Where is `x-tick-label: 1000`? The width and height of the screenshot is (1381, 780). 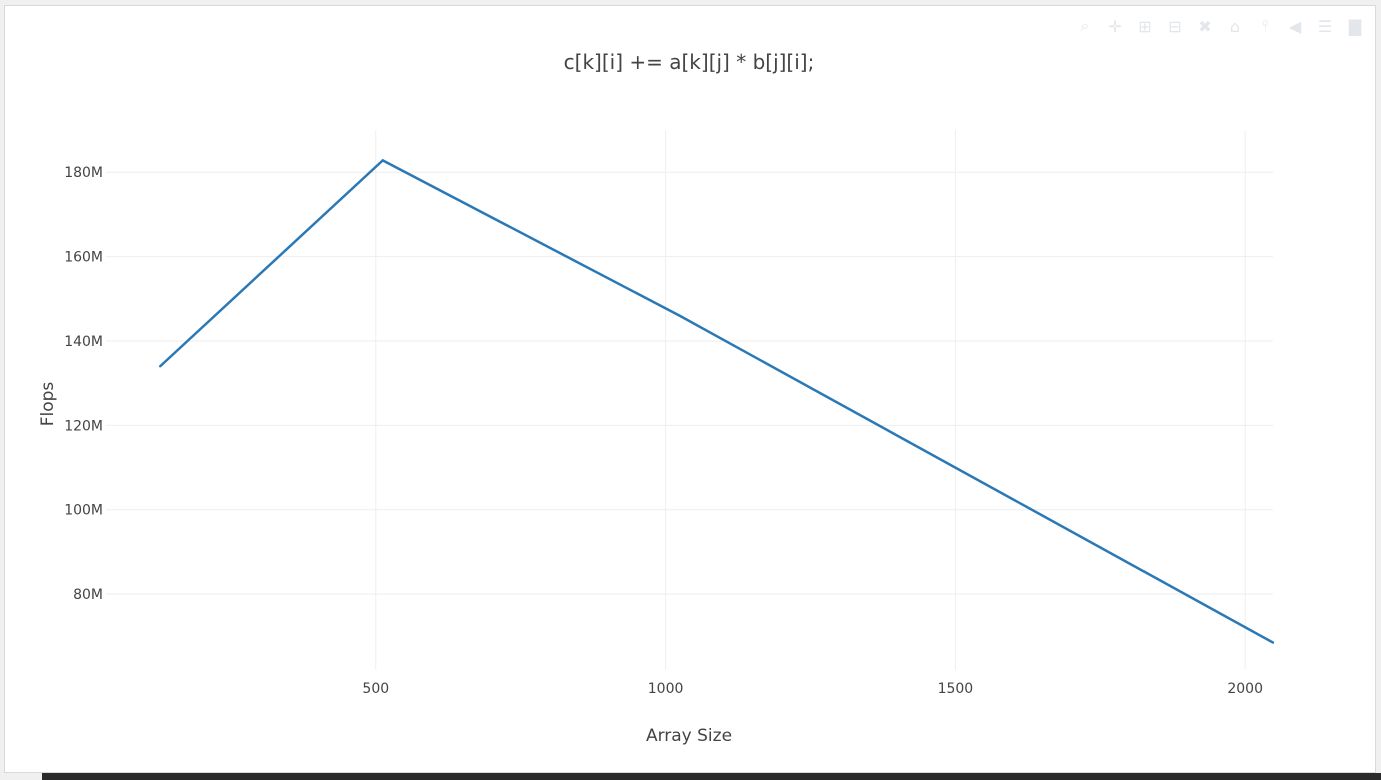
x-tick-label: 1000 is located at coordinates (666, 689).